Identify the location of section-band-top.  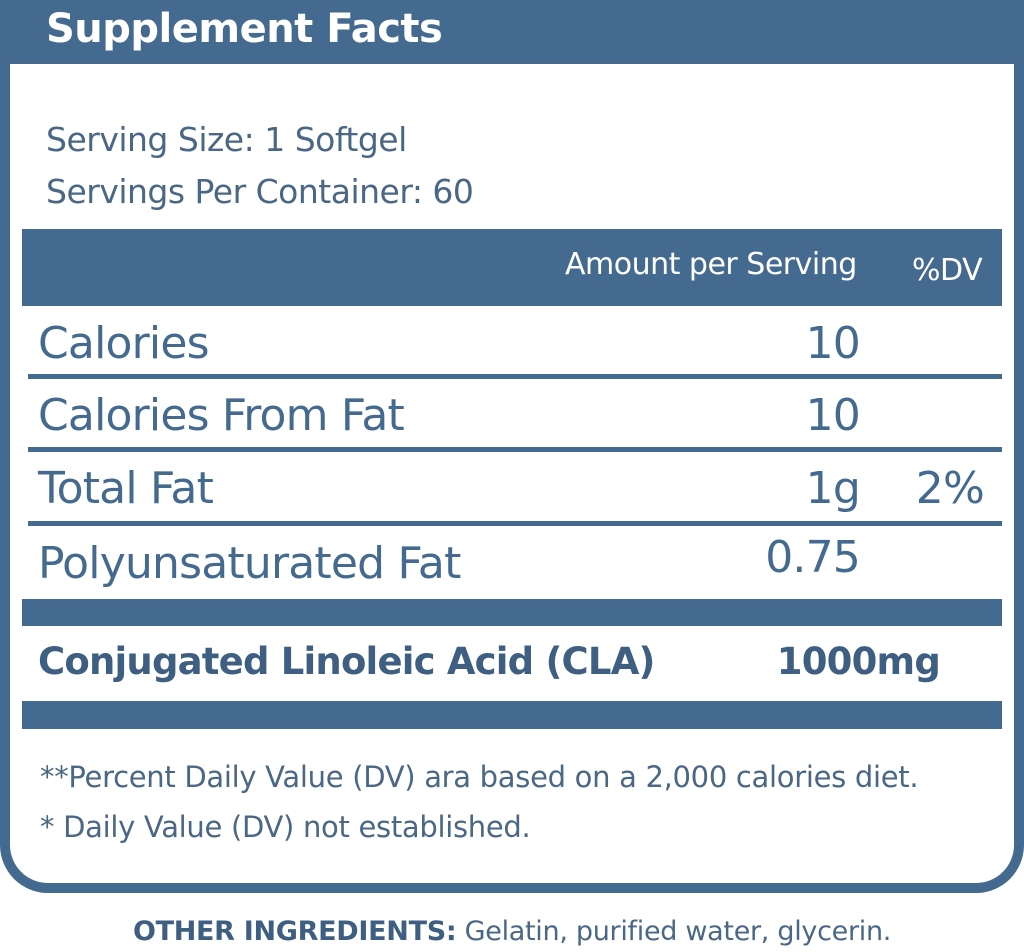
(512, 612).